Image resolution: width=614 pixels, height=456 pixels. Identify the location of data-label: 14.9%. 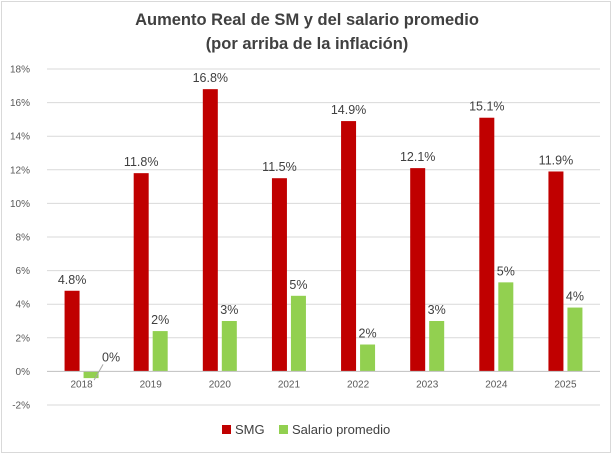
(348, 110).